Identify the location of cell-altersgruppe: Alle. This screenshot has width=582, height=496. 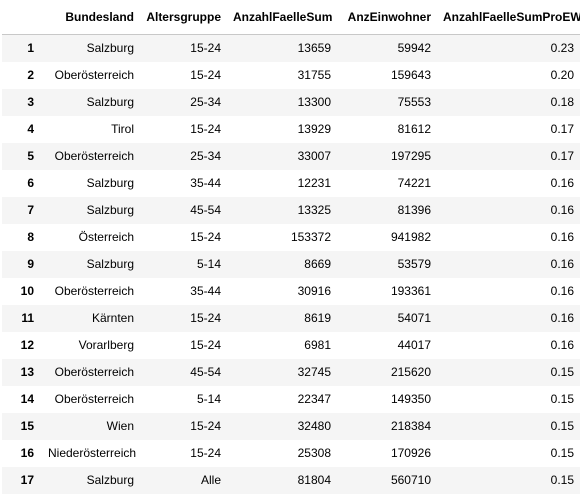
(210, 480).